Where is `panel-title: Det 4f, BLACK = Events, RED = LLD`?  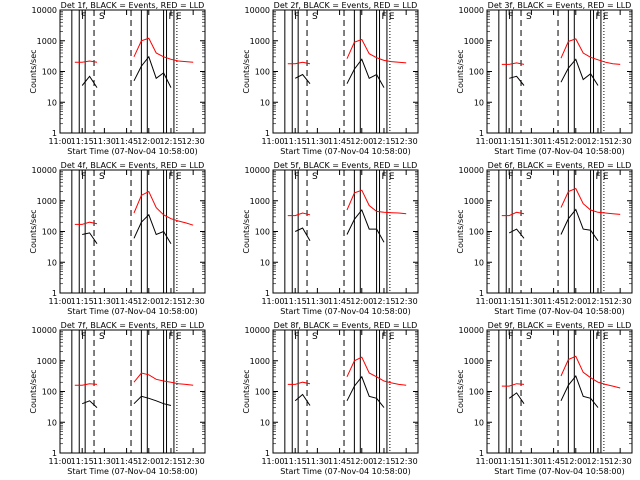 panel-title: Det 4f, BLACK = Events, RED = LLD is located at coordinates (133, 165).